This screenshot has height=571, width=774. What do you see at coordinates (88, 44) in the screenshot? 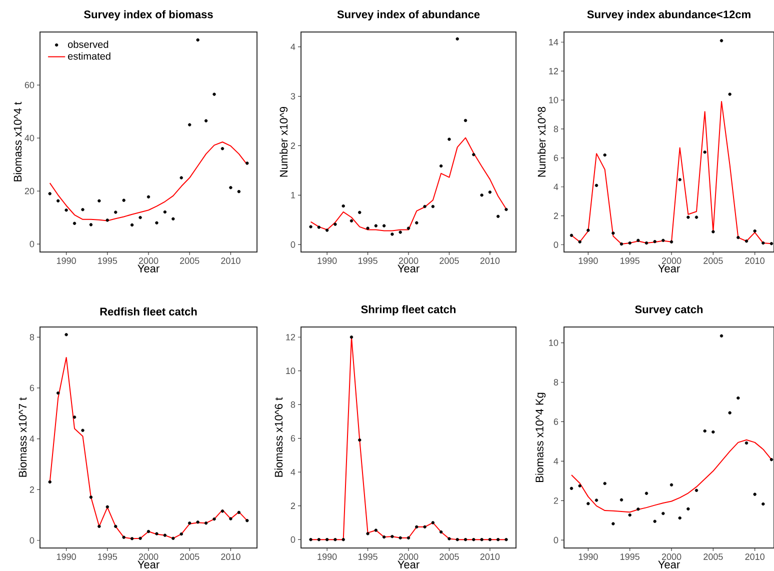
I see `legend-label: observed` at bounding box center [88, 44].